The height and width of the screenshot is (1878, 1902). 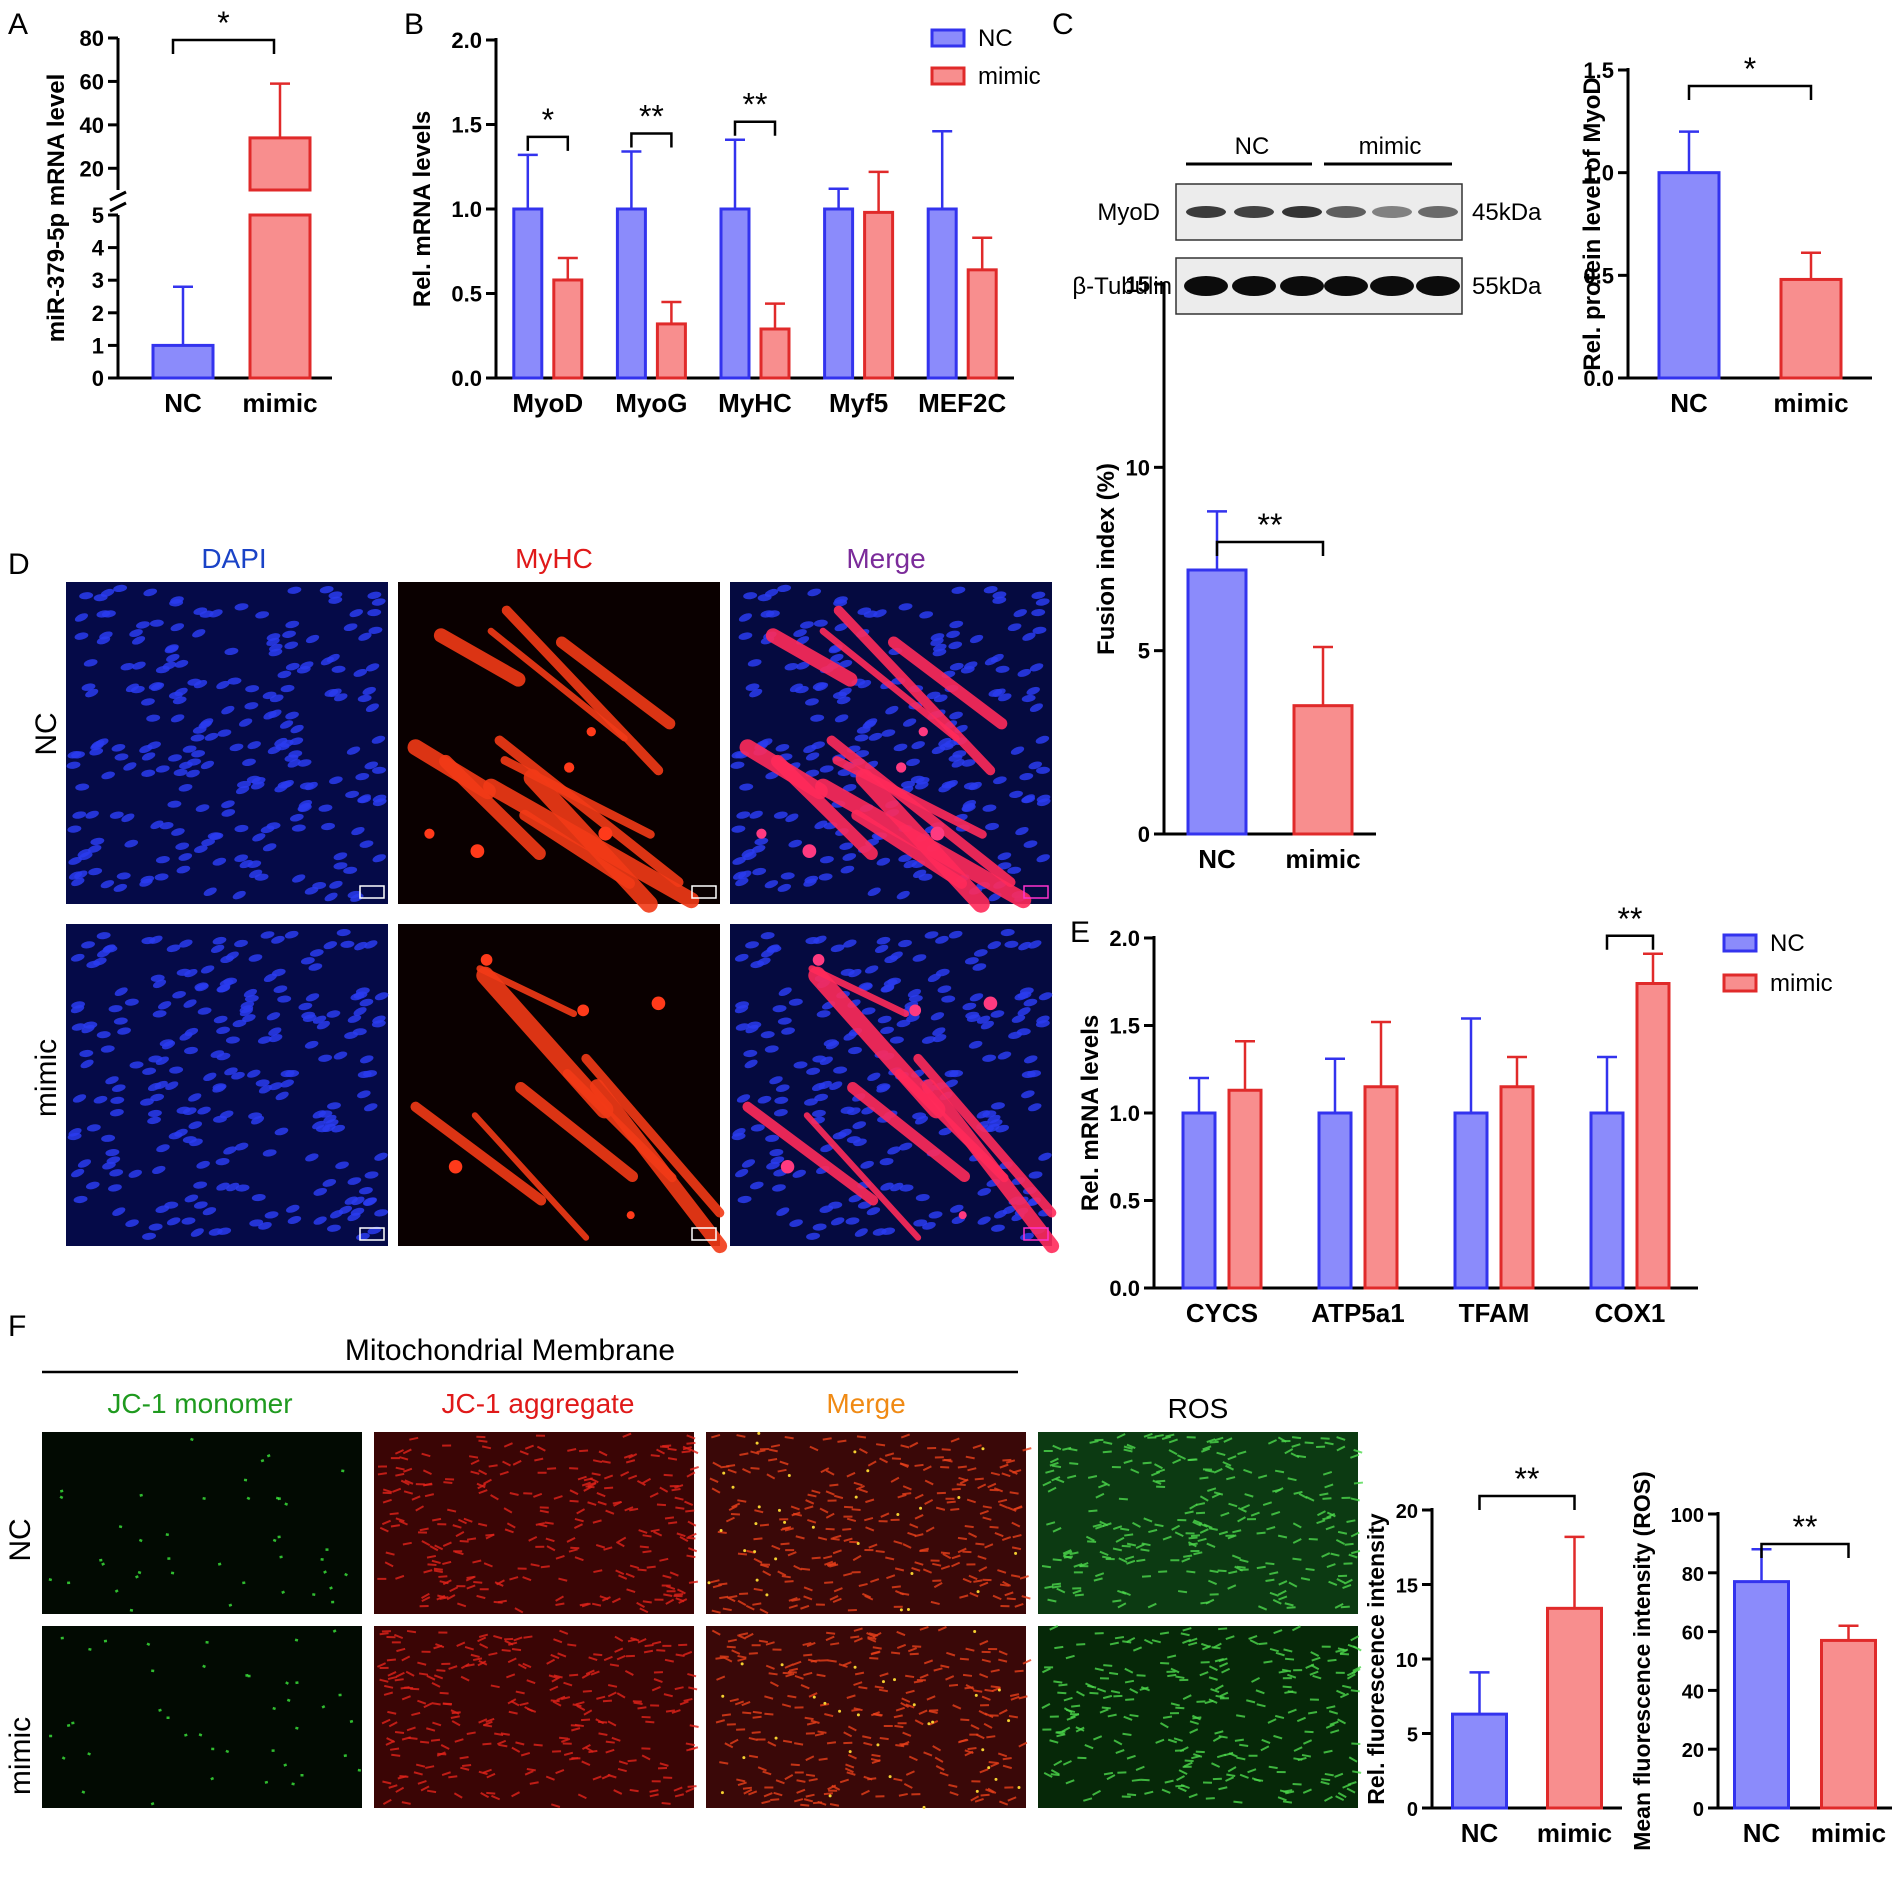 I want to click on y-tick-label: 0.0, so click(x=1598, y=378).